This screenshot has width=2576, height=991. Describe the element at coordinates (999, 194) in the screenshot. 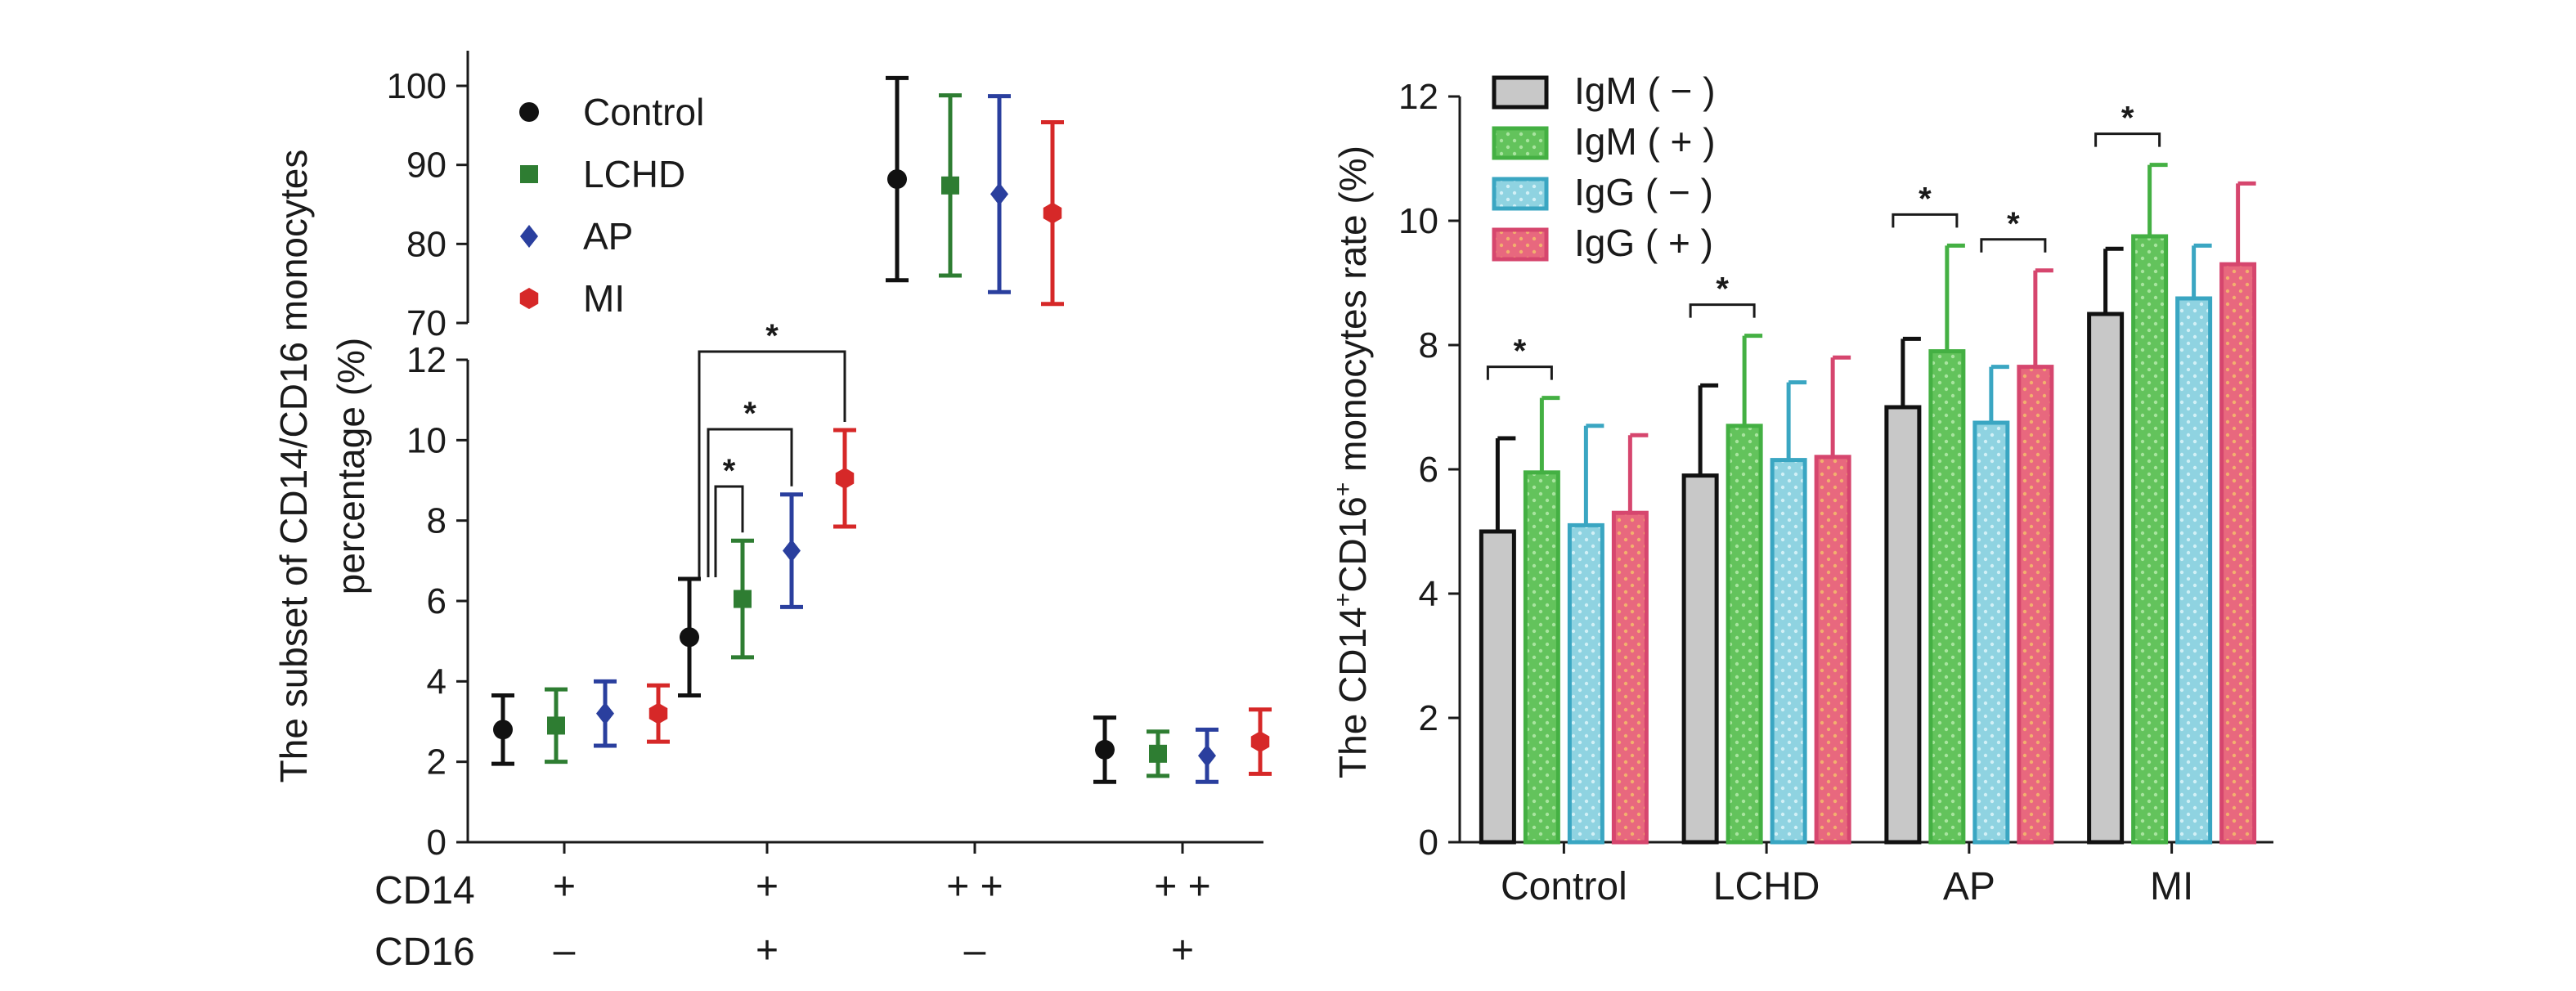

I see `left-ap-g3-point` at that location.